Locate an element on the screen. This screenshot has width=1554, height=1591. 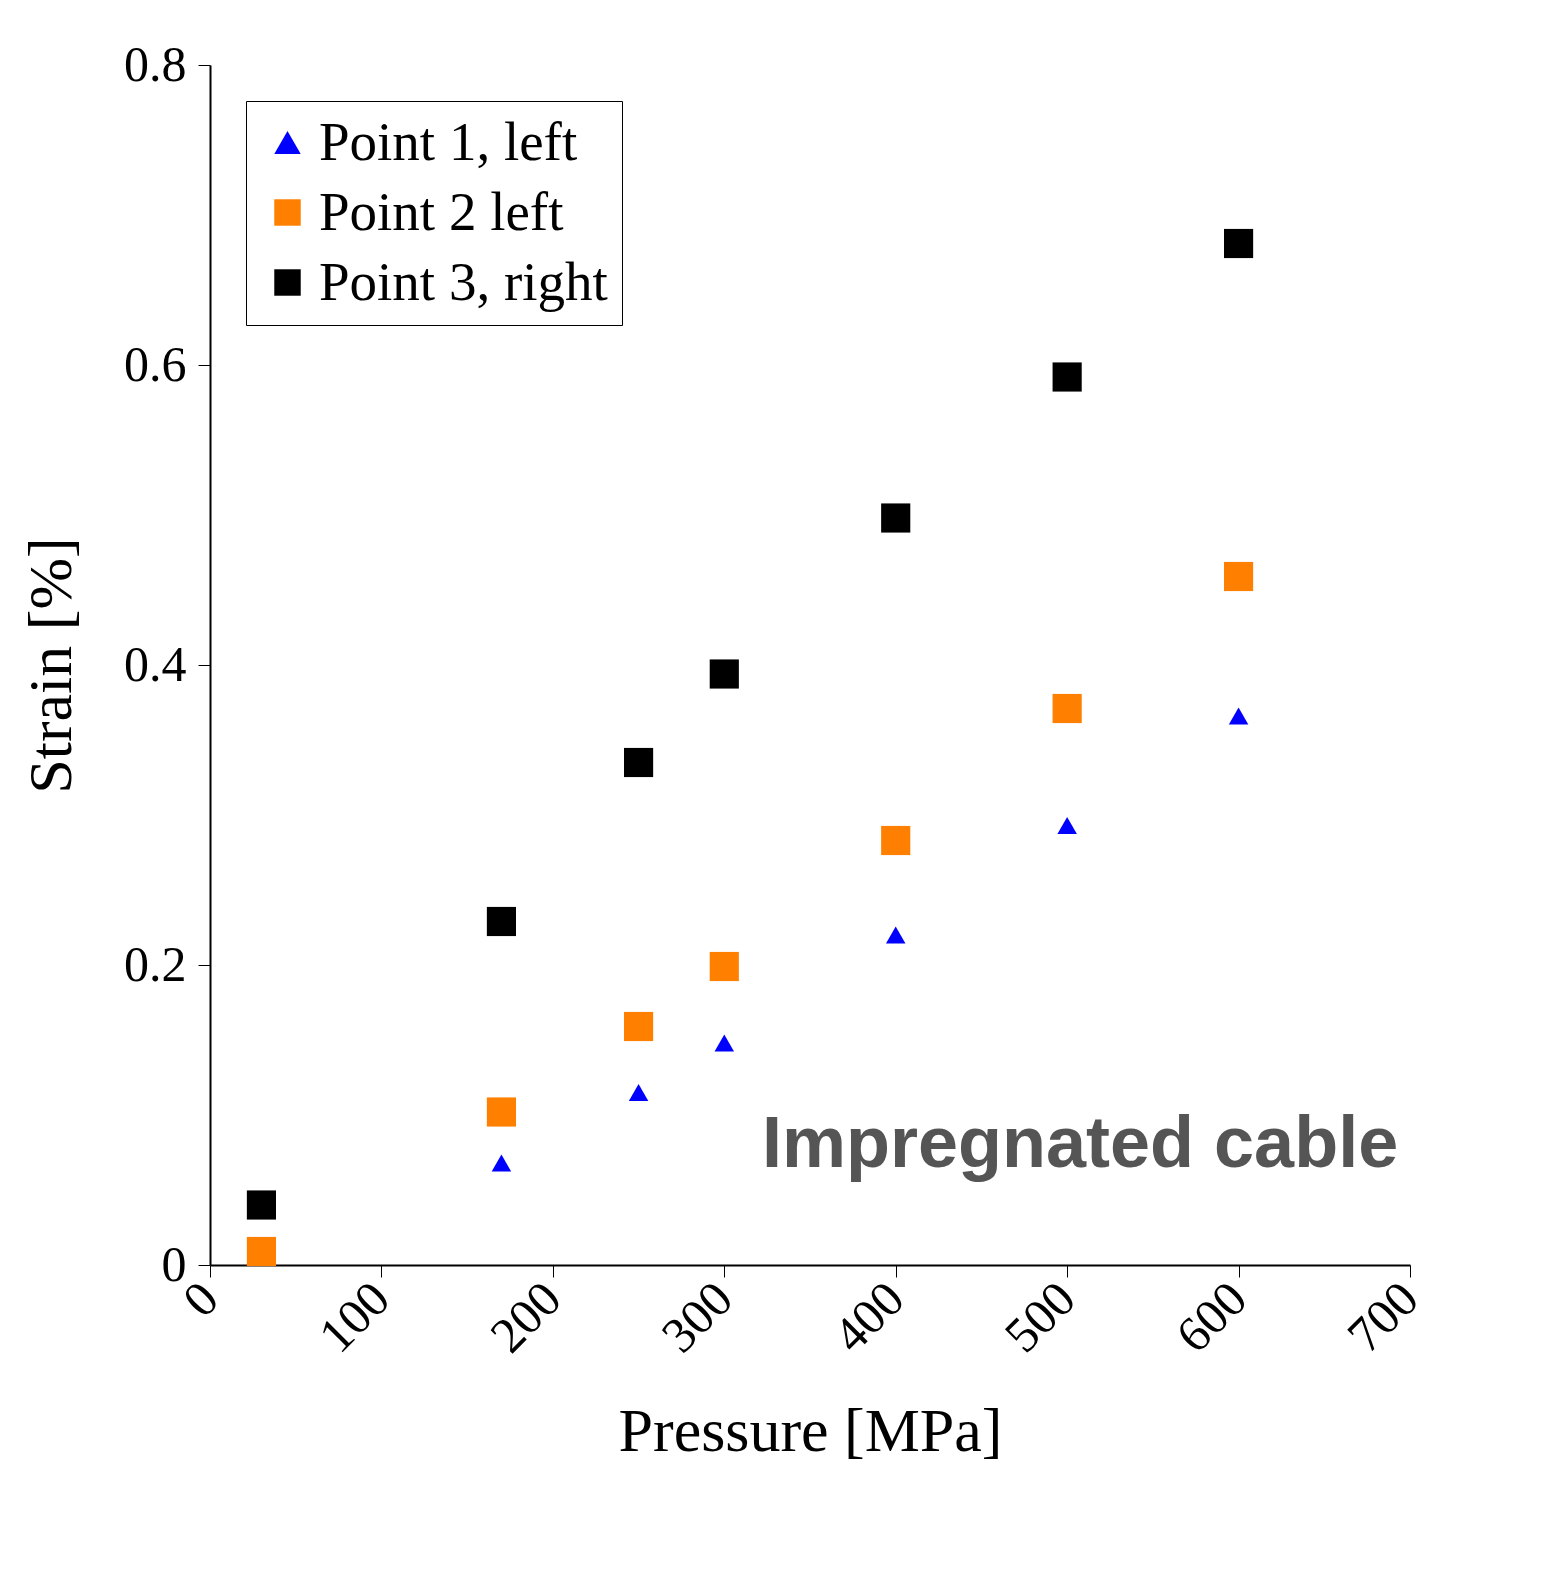
y-tick-label: 0 is located at coordinates (174, 1263).